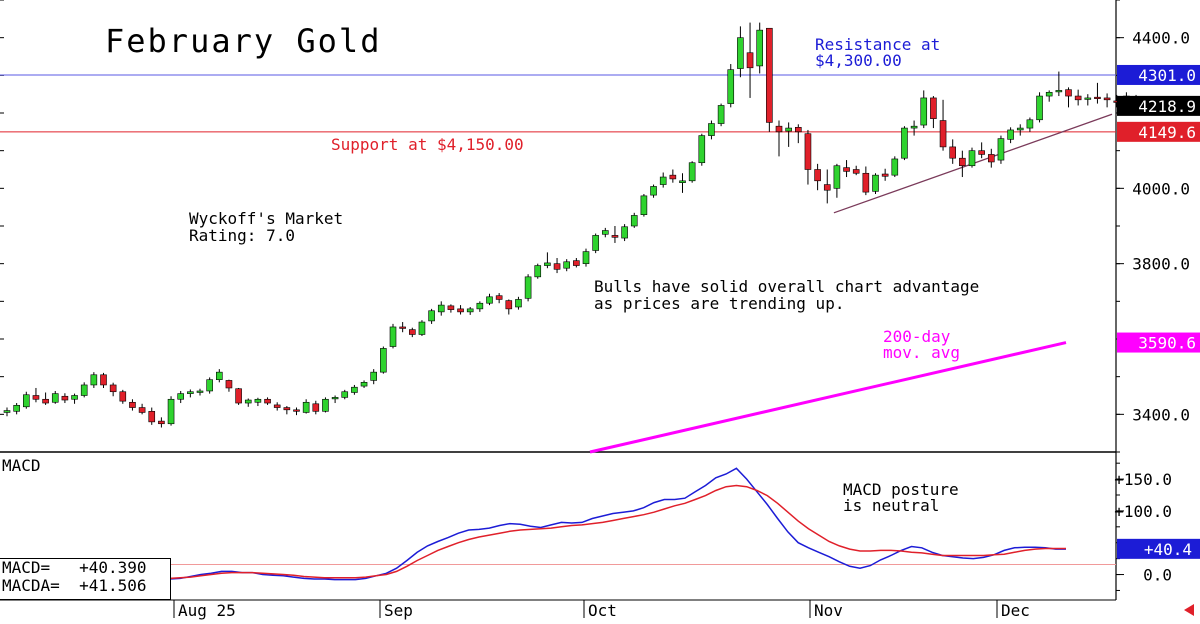 Image resolution: width=1200 pixels, height=624 pixels. I want to click on macd-comment-line1: MACD posture, so click(901, 489).